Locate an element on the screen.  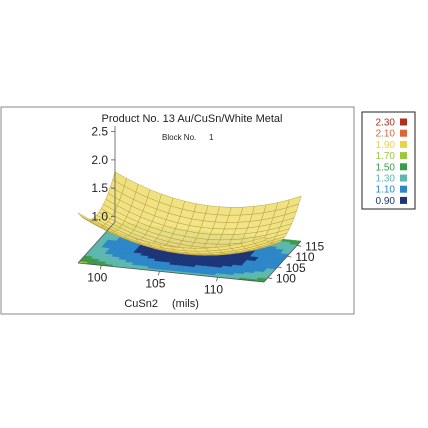
legend-label: 1.10 is located at coordinates (386, 190).